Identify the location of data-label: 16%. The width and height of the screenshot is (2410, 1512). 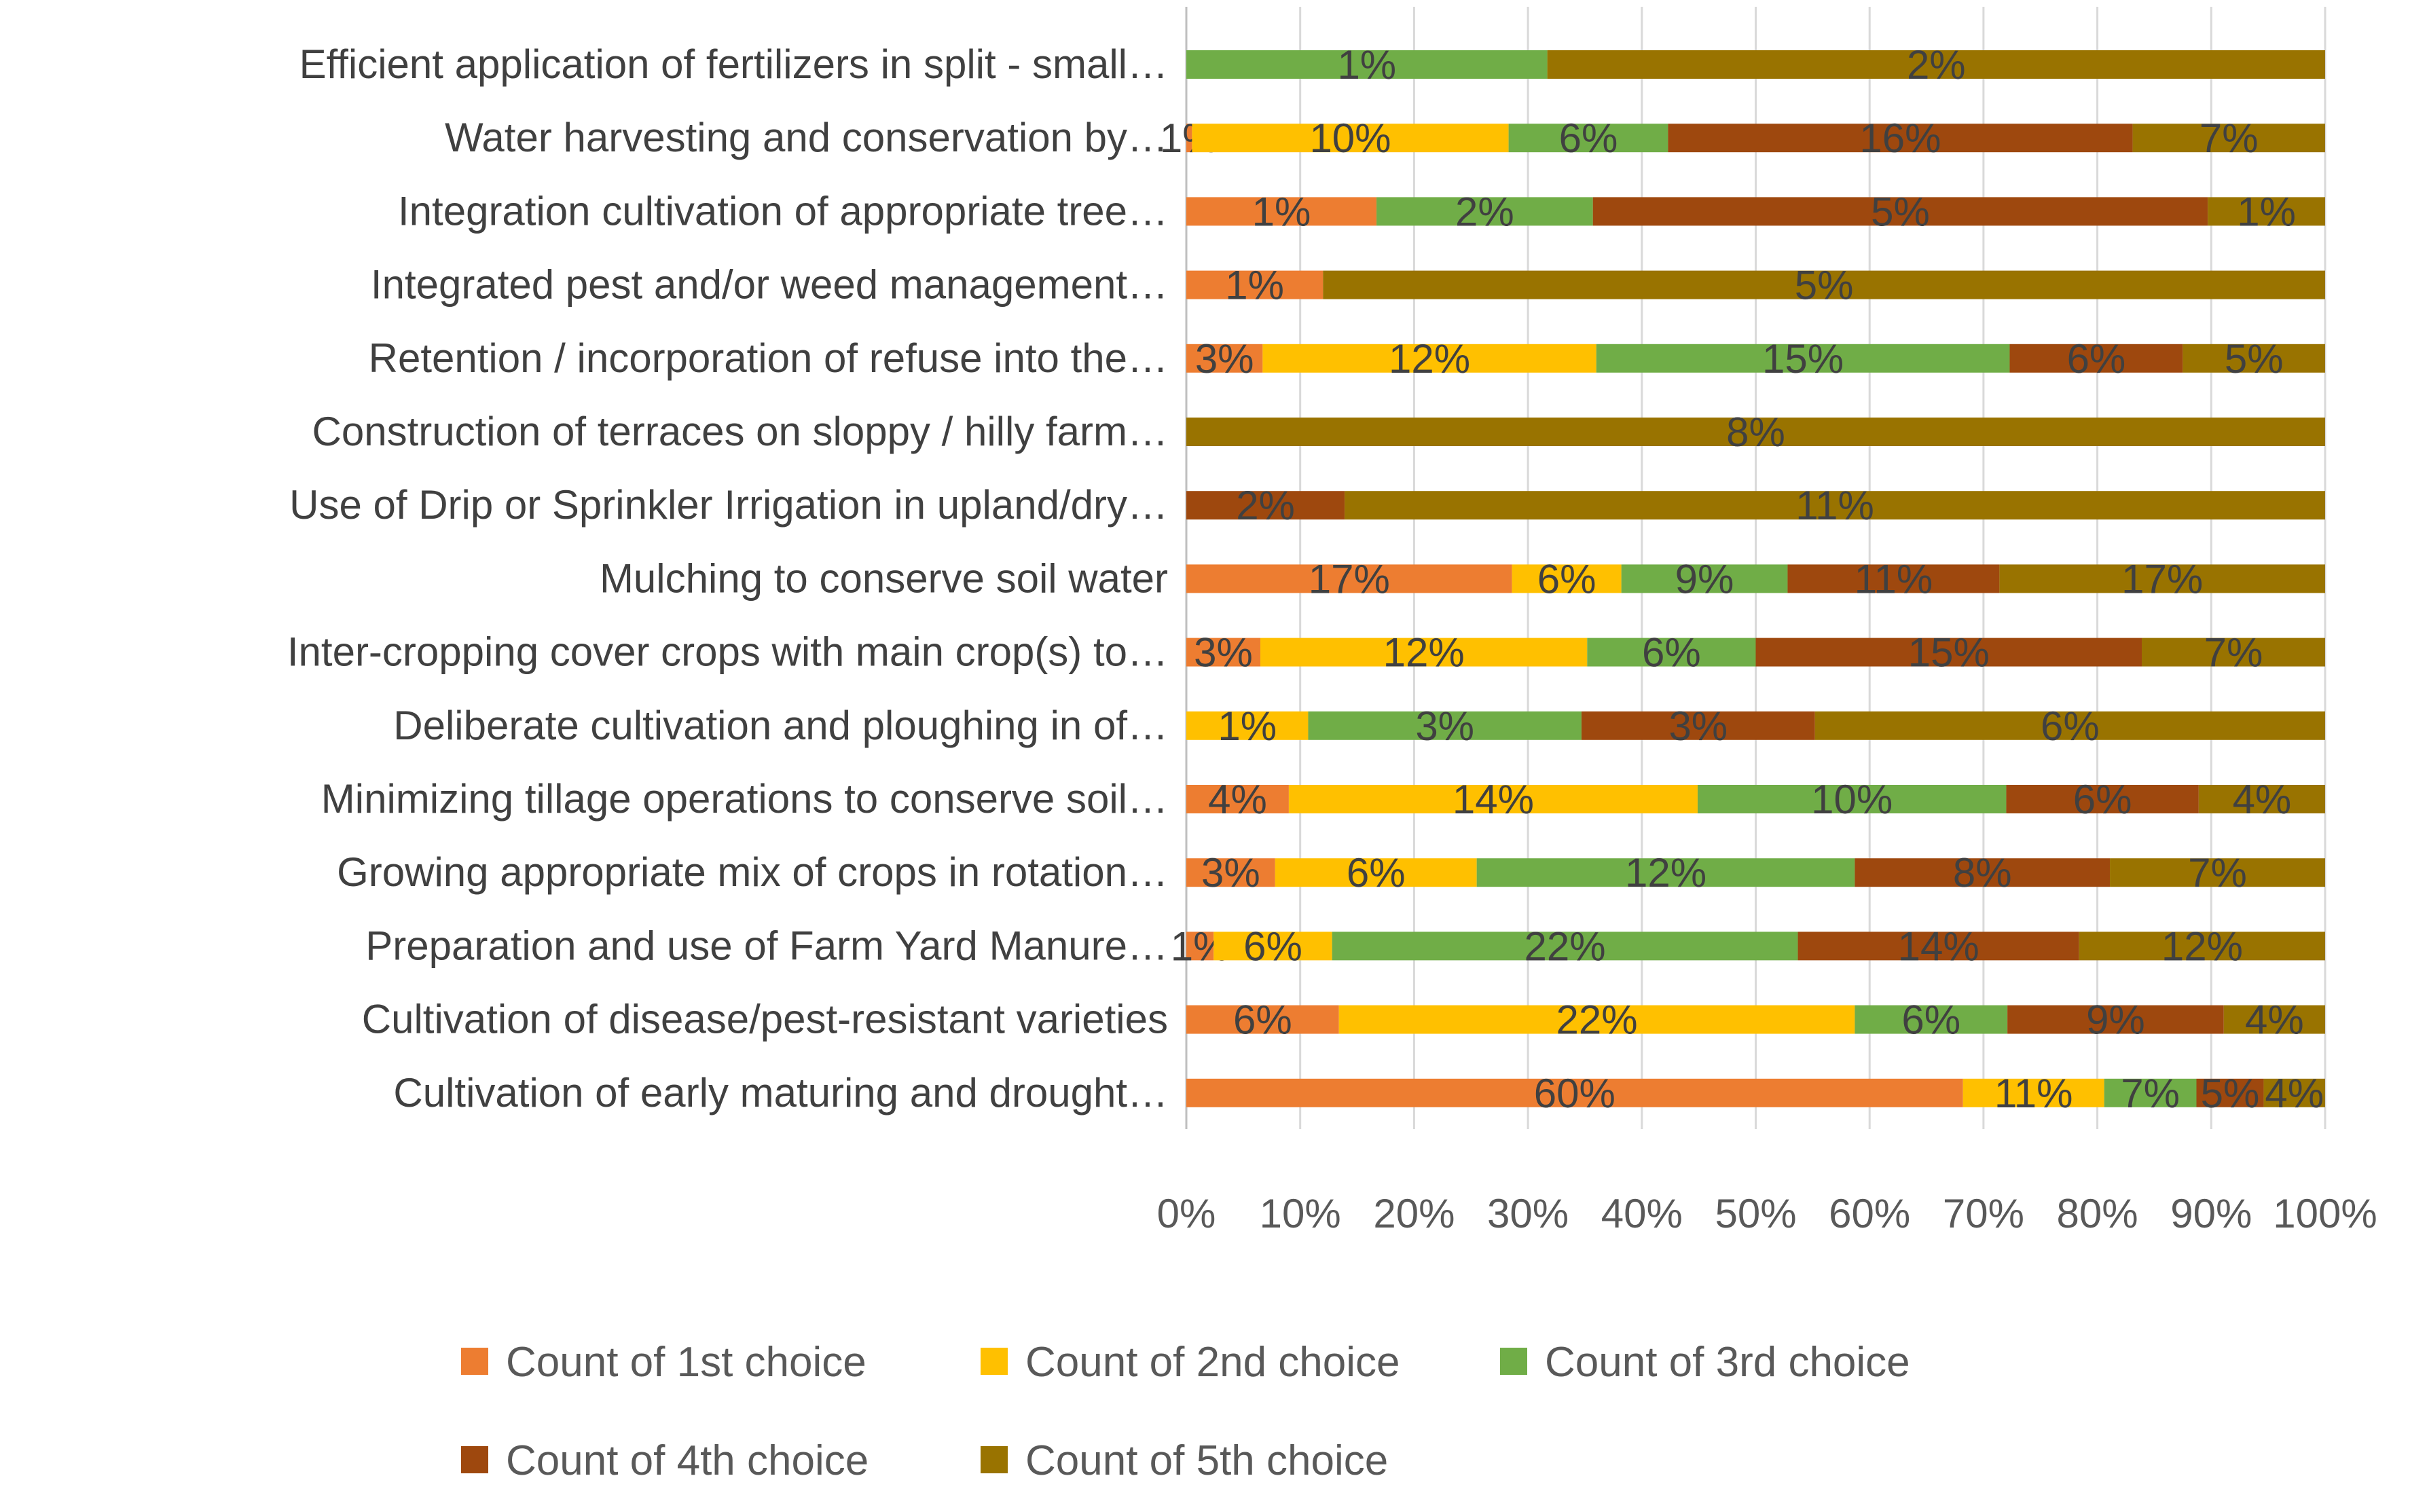
(1900, 138).